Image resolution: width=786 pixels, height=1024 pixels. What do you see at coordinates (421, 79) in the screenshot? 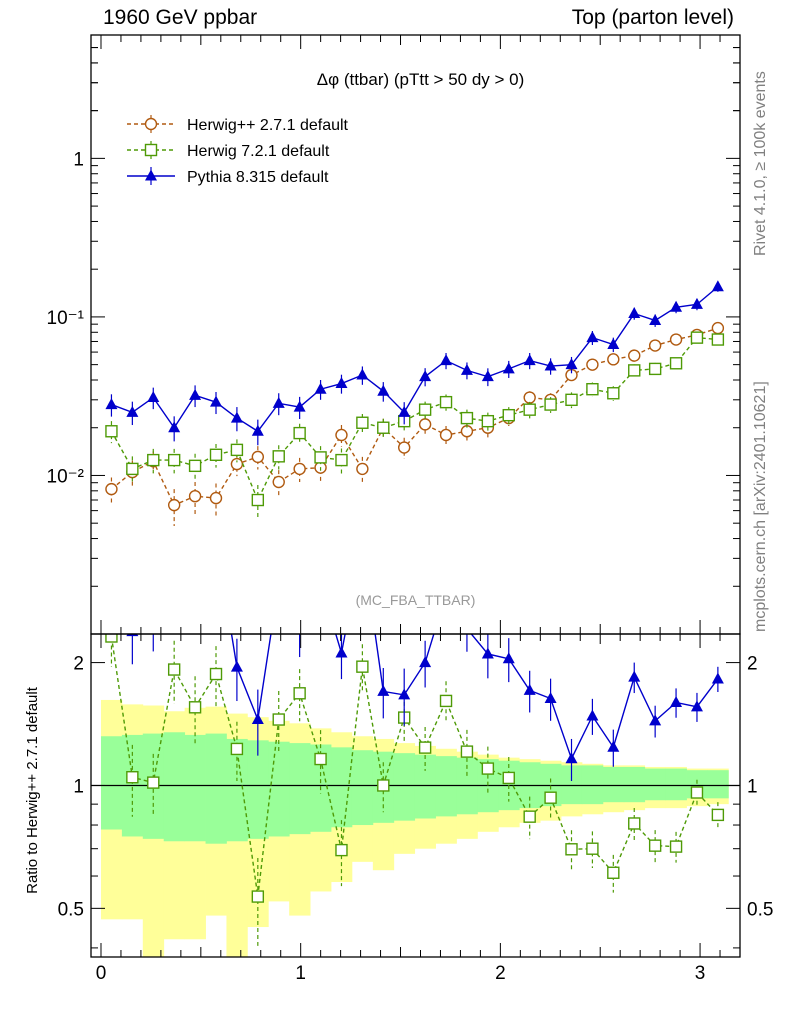
I see `chart-title: Δφ (ttbar) (pTtt > 50 dy > 0)` at bounding box center [421, 79].